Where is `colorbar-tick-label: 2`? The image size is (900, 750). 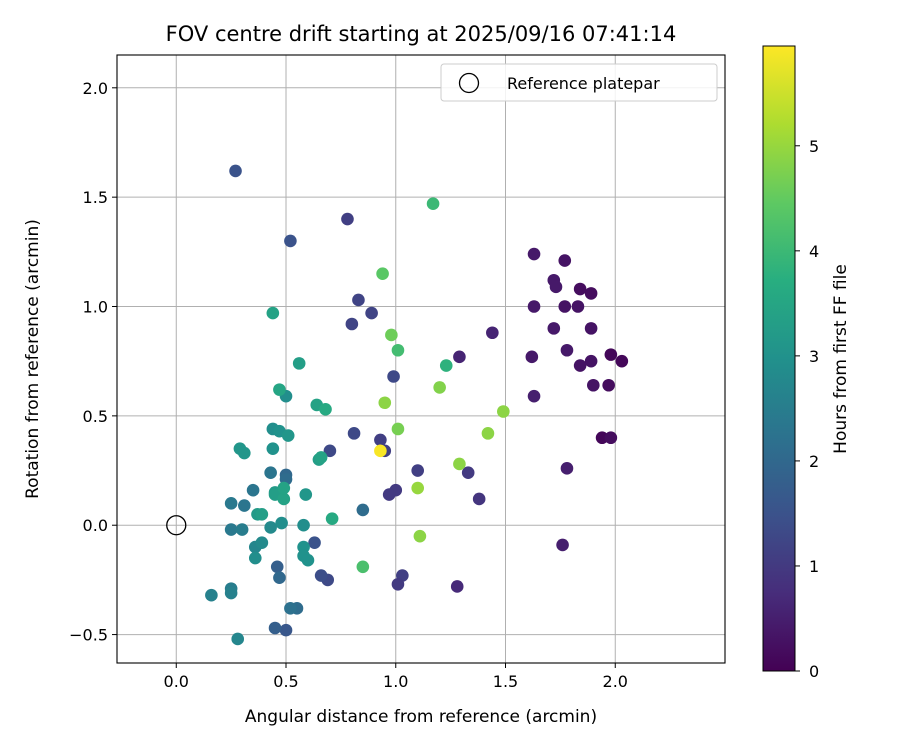 colorbar-tick-label: 2 is located at coordinates (814, 461).